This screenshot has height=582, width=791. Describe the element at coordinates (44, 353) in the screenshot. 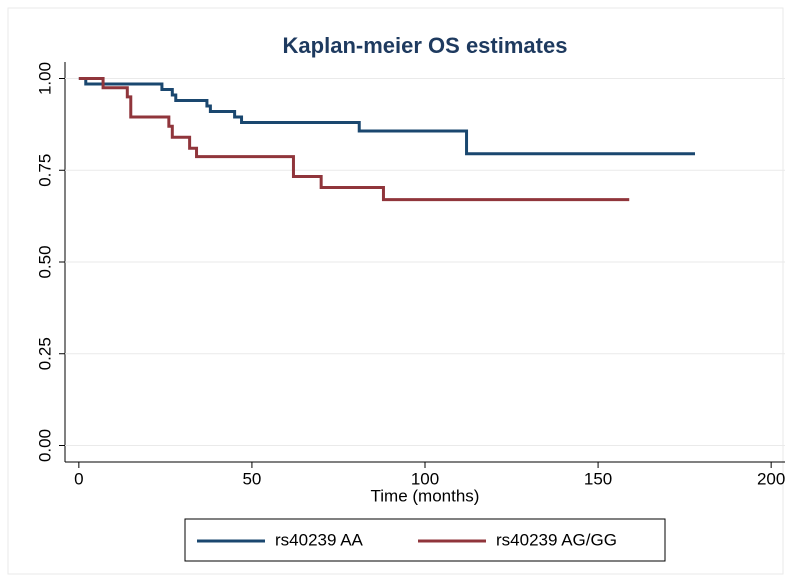

I see `y-tick-label: 0.25` at that location.